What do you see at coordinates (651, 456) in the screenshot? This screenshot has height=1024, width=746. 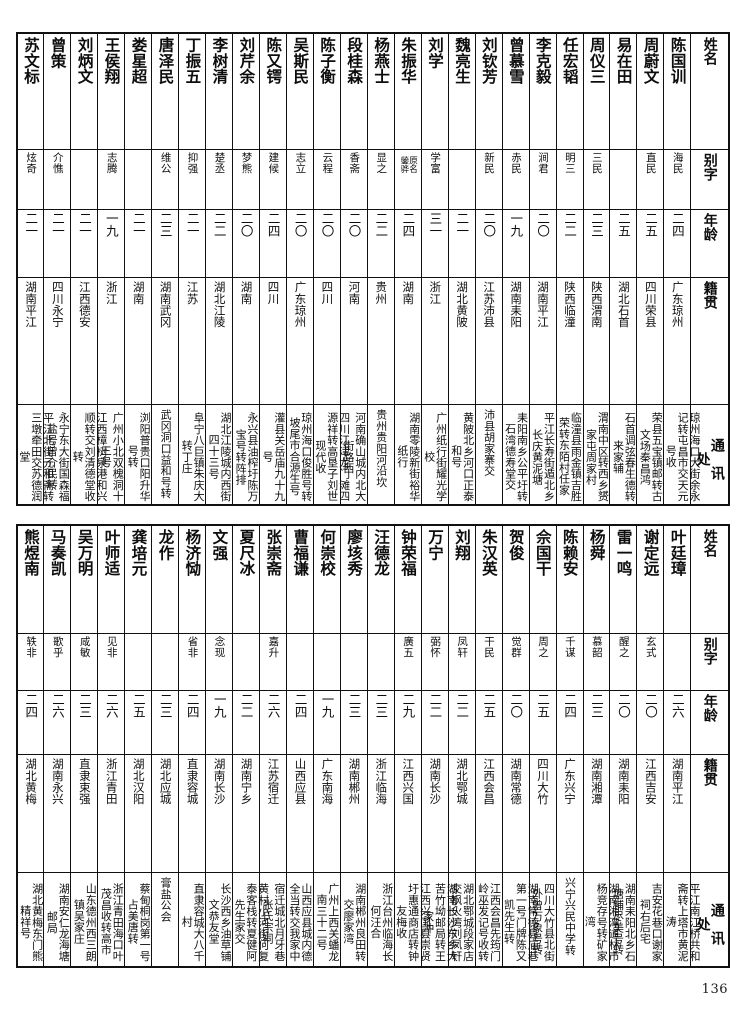 I see `address-text: 荣县五宝镇邮转古文场秦昌鸿` at bounding box center [651, 456].